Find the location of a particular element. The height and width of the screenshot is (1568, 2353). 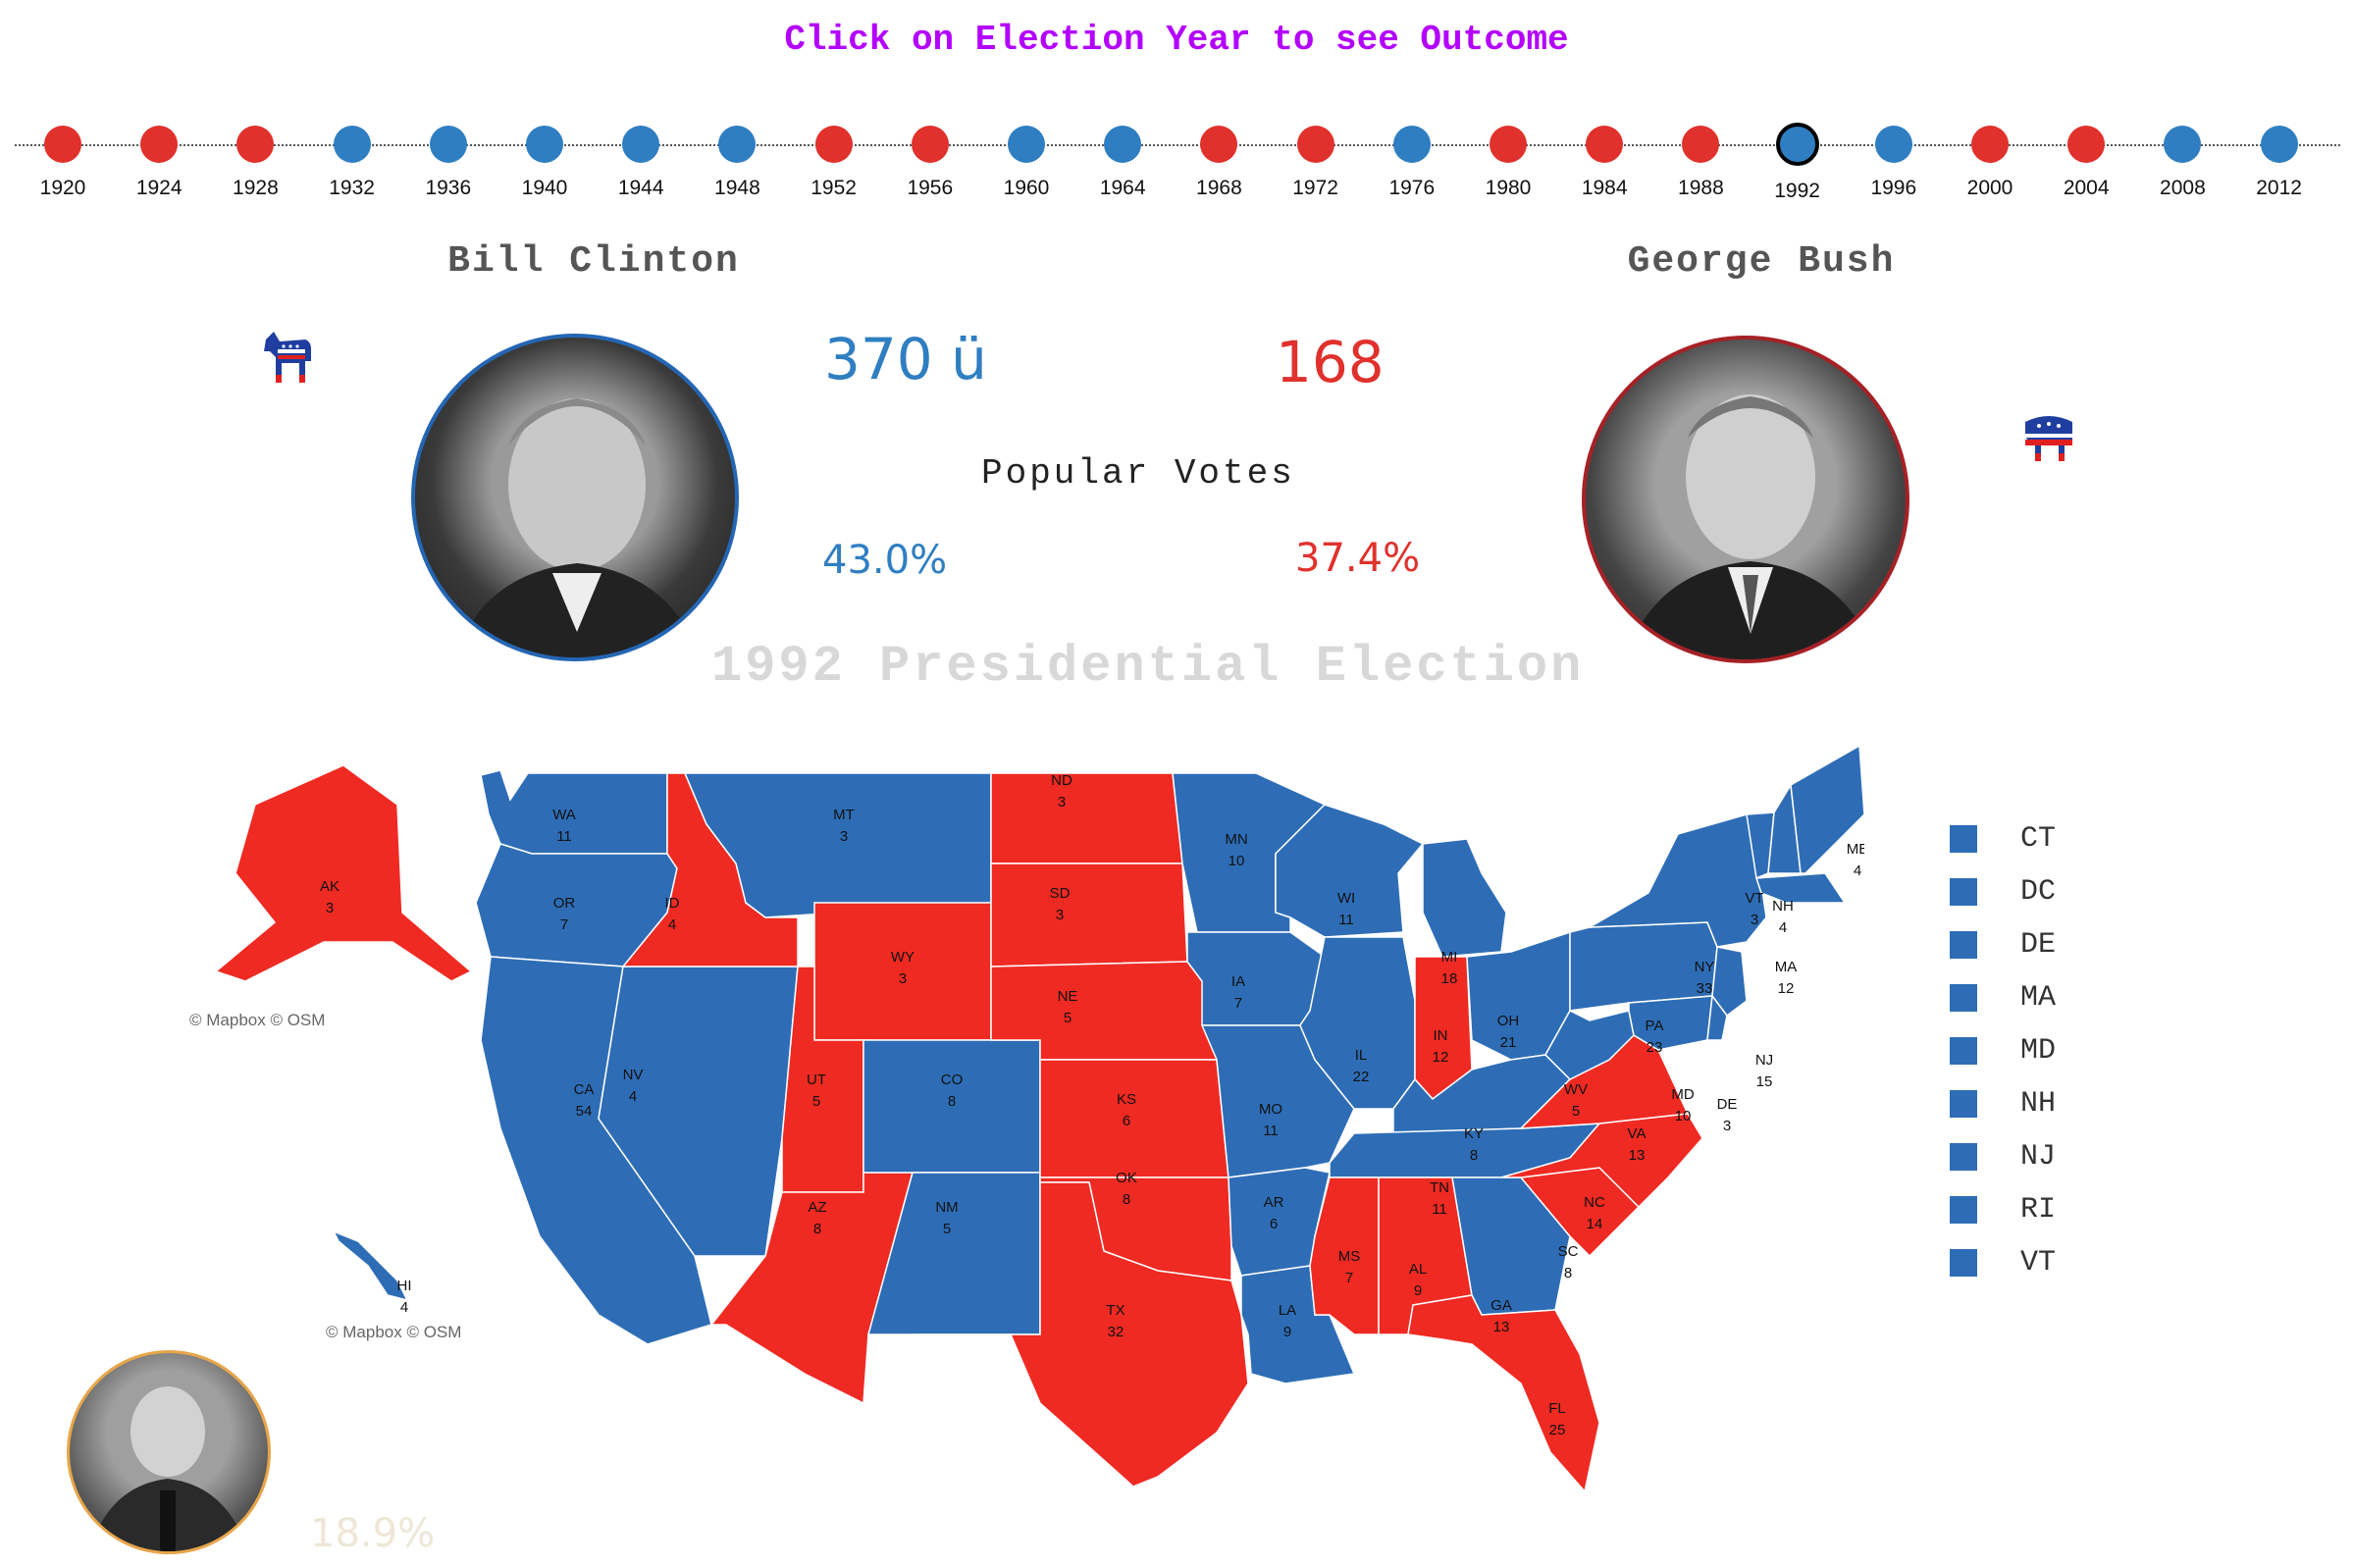

timeline-year-1972: 1972 is located at coordinates (1316, 163).